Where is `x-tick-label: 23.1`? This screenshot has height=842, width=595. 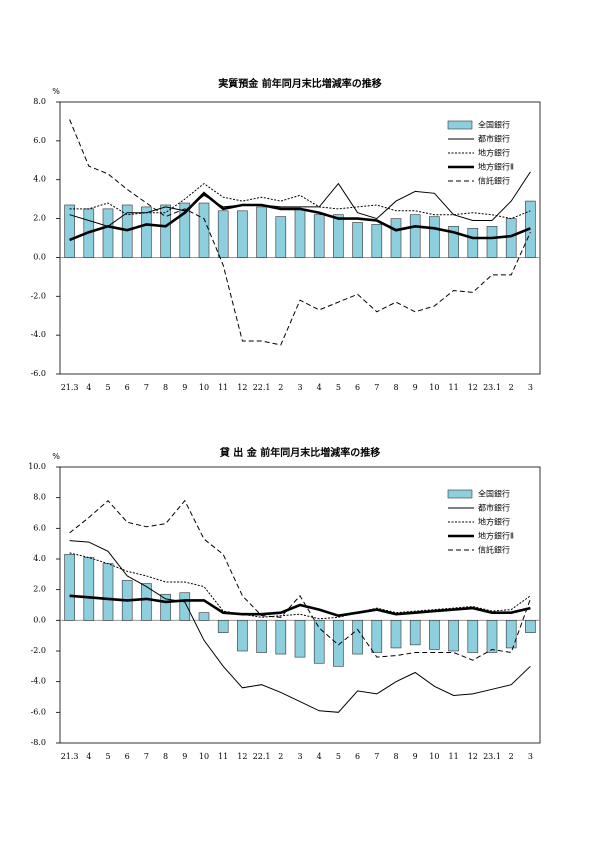
x-tick-label: 23.1 is located at coordinates (492, 387).